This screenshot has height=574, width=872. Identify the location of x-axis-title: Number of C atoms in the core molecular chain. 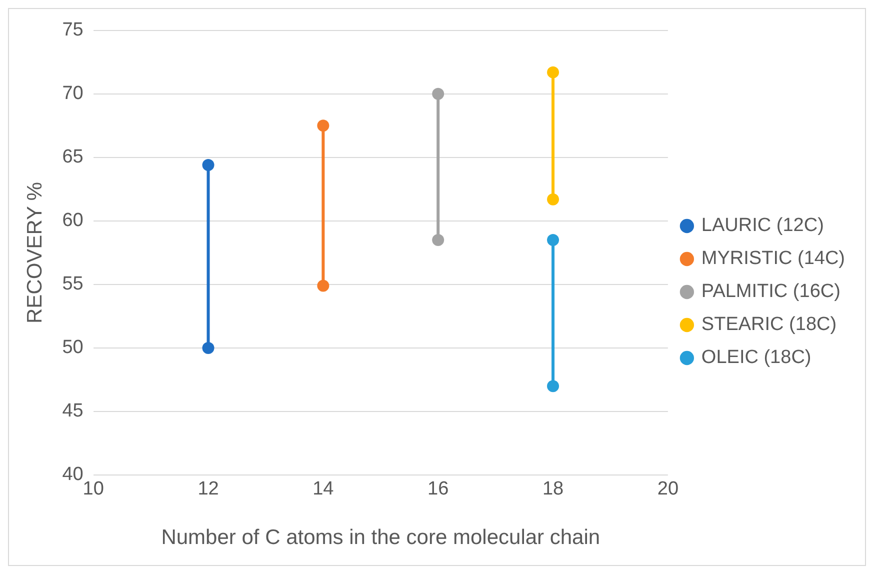
(380, 538).